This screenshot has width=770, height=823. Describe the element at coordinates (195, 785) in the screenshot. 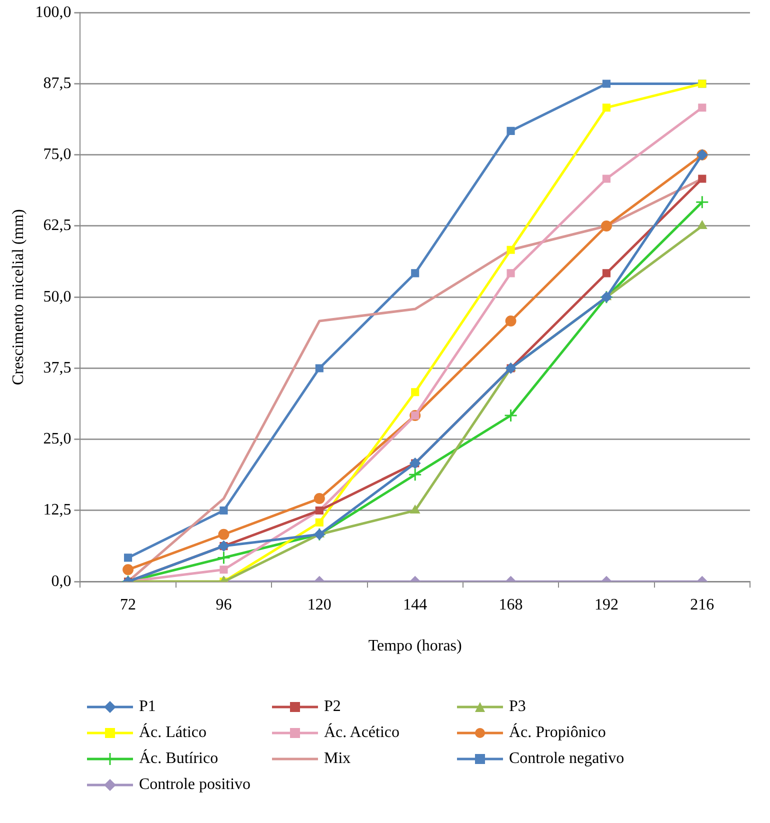

I see `legend-label: Controle positivo` at that location.